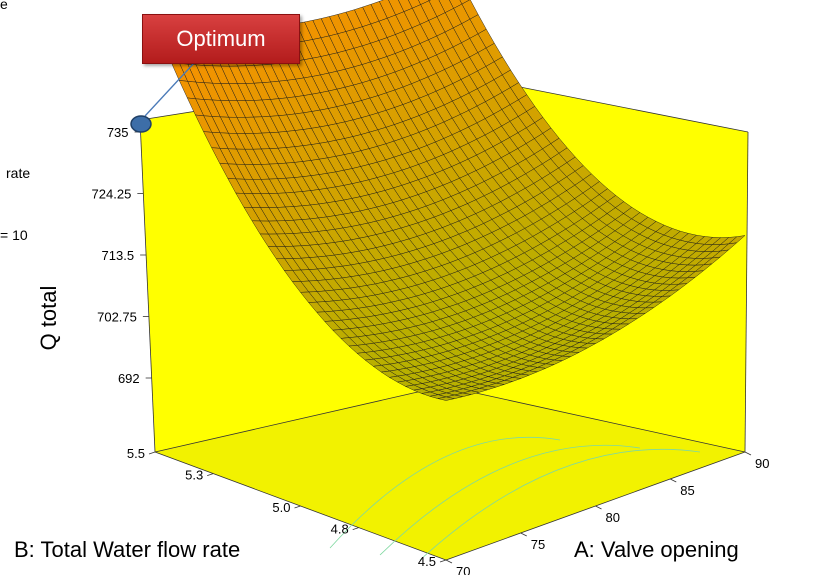 Image resolution: width=824 pixels, height=575 pixels. I want to click on z-tick-label: 724.25, so click(112, 194).